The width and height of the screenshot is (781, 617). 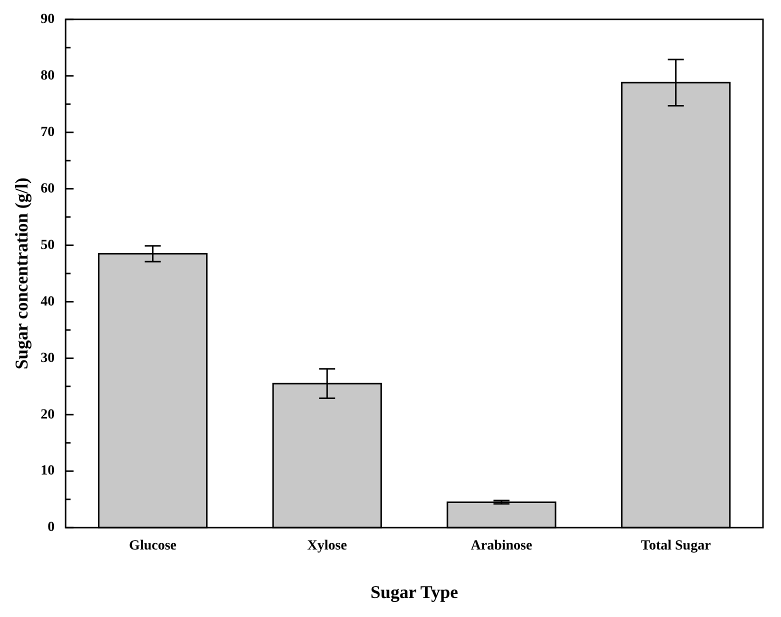 What do you see at coordinates (675, 546) in the screenshot?
I see `x-tick-label: Total Sugar` at bounding box center [675, 546].